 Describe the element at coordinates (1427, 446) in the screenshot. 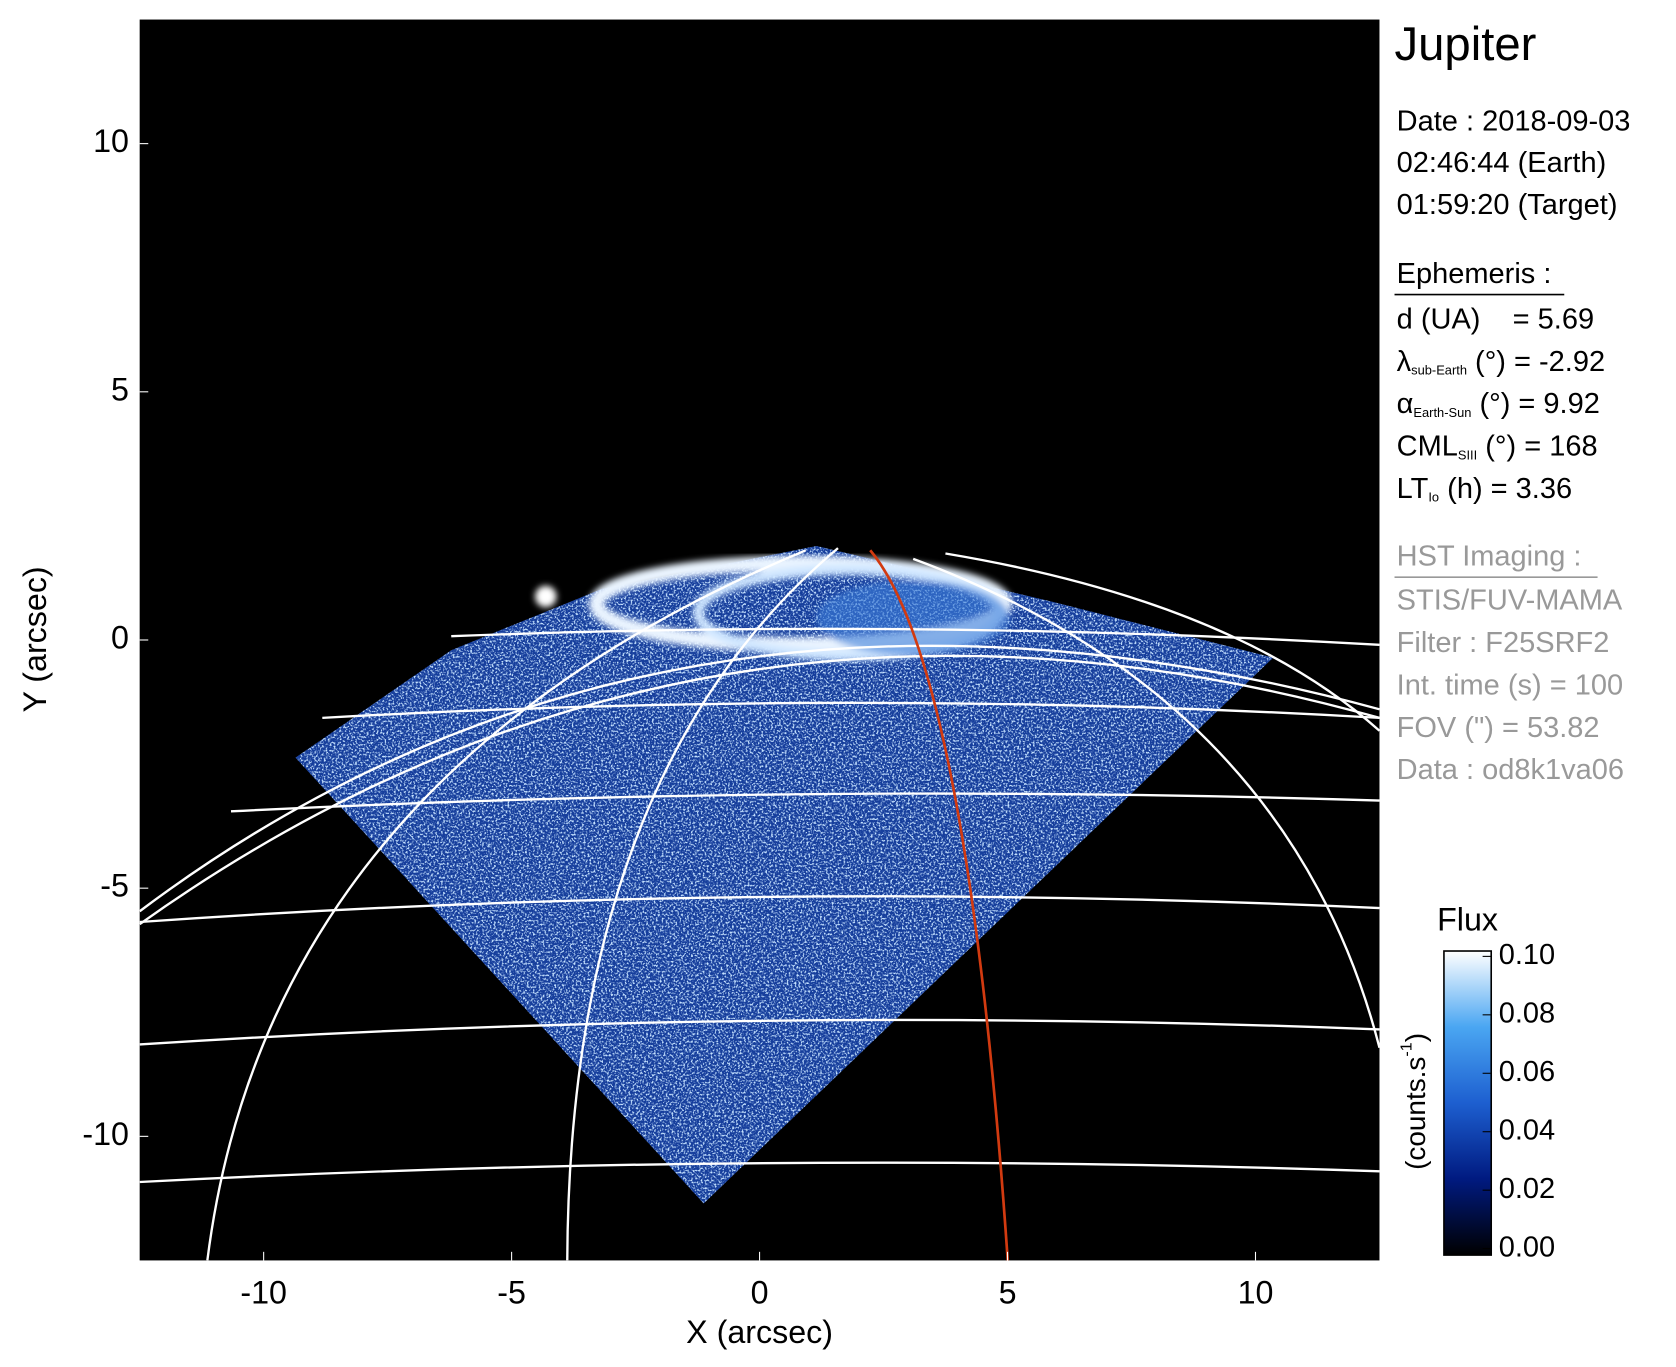

I see `main: CML` at that location.